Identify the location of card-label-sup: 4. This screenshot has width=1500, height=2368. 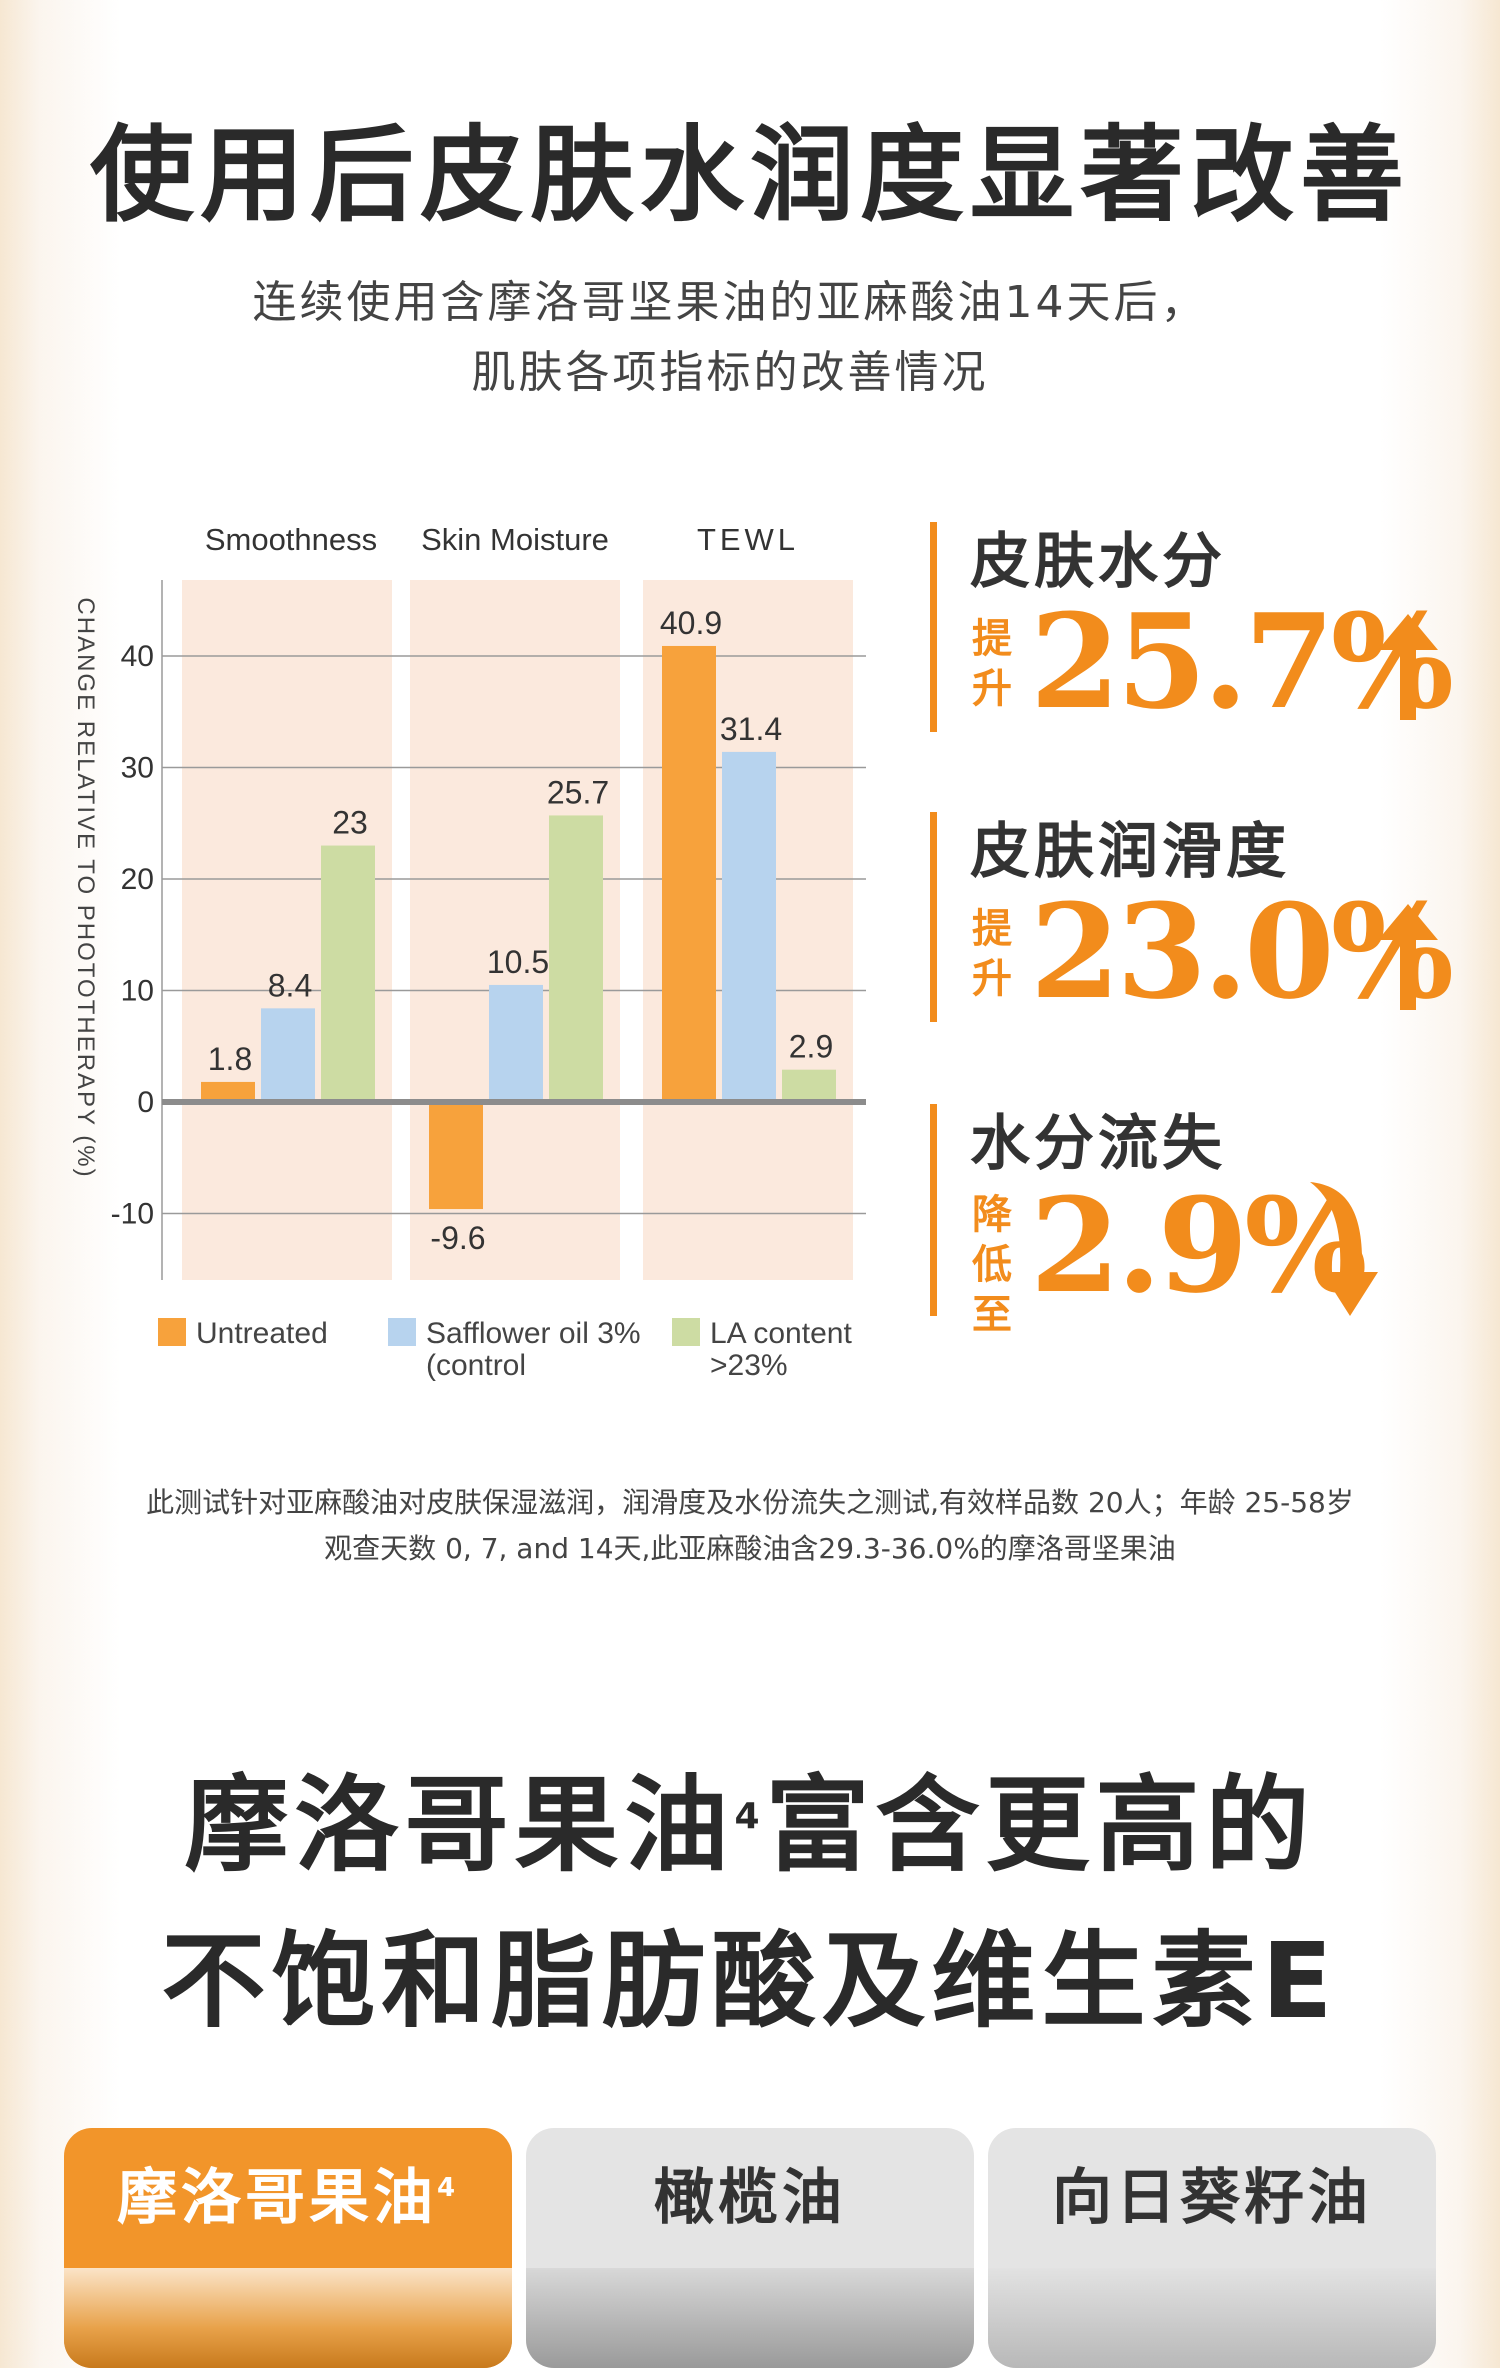
(448, 2188).